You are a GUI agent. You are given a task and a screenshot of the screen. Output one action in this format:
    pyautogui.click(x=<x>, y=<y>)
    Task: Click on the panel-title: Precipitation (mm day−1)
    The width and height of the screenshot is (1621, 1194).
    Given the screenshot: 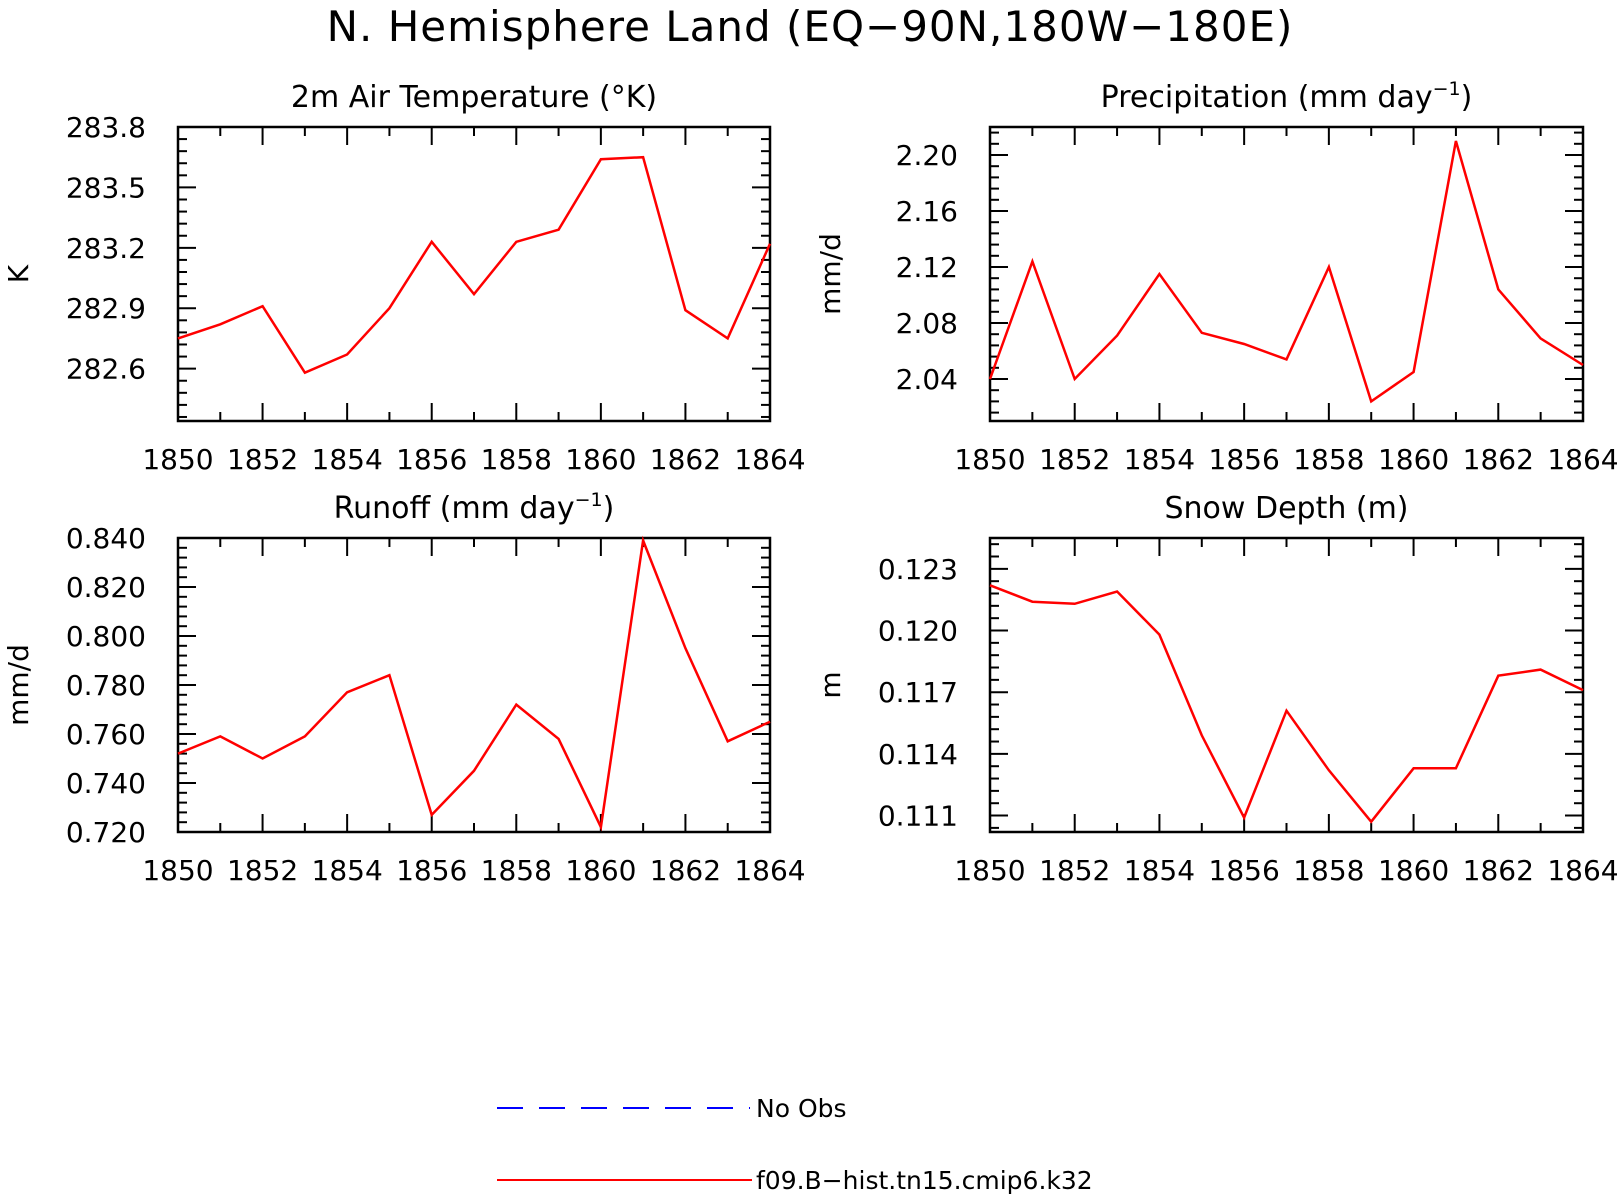 What is the action you would take?
    pyautogui.click(x=1287, y=96)
    